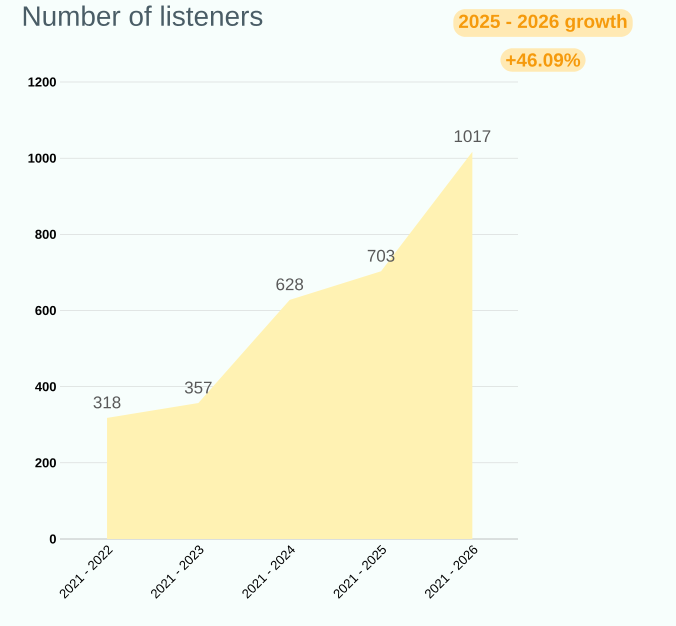  What do you see at coordinates (45, 463) in the screenshot?
I see `y-tick-label: 200` at bounding box center [45, 463].